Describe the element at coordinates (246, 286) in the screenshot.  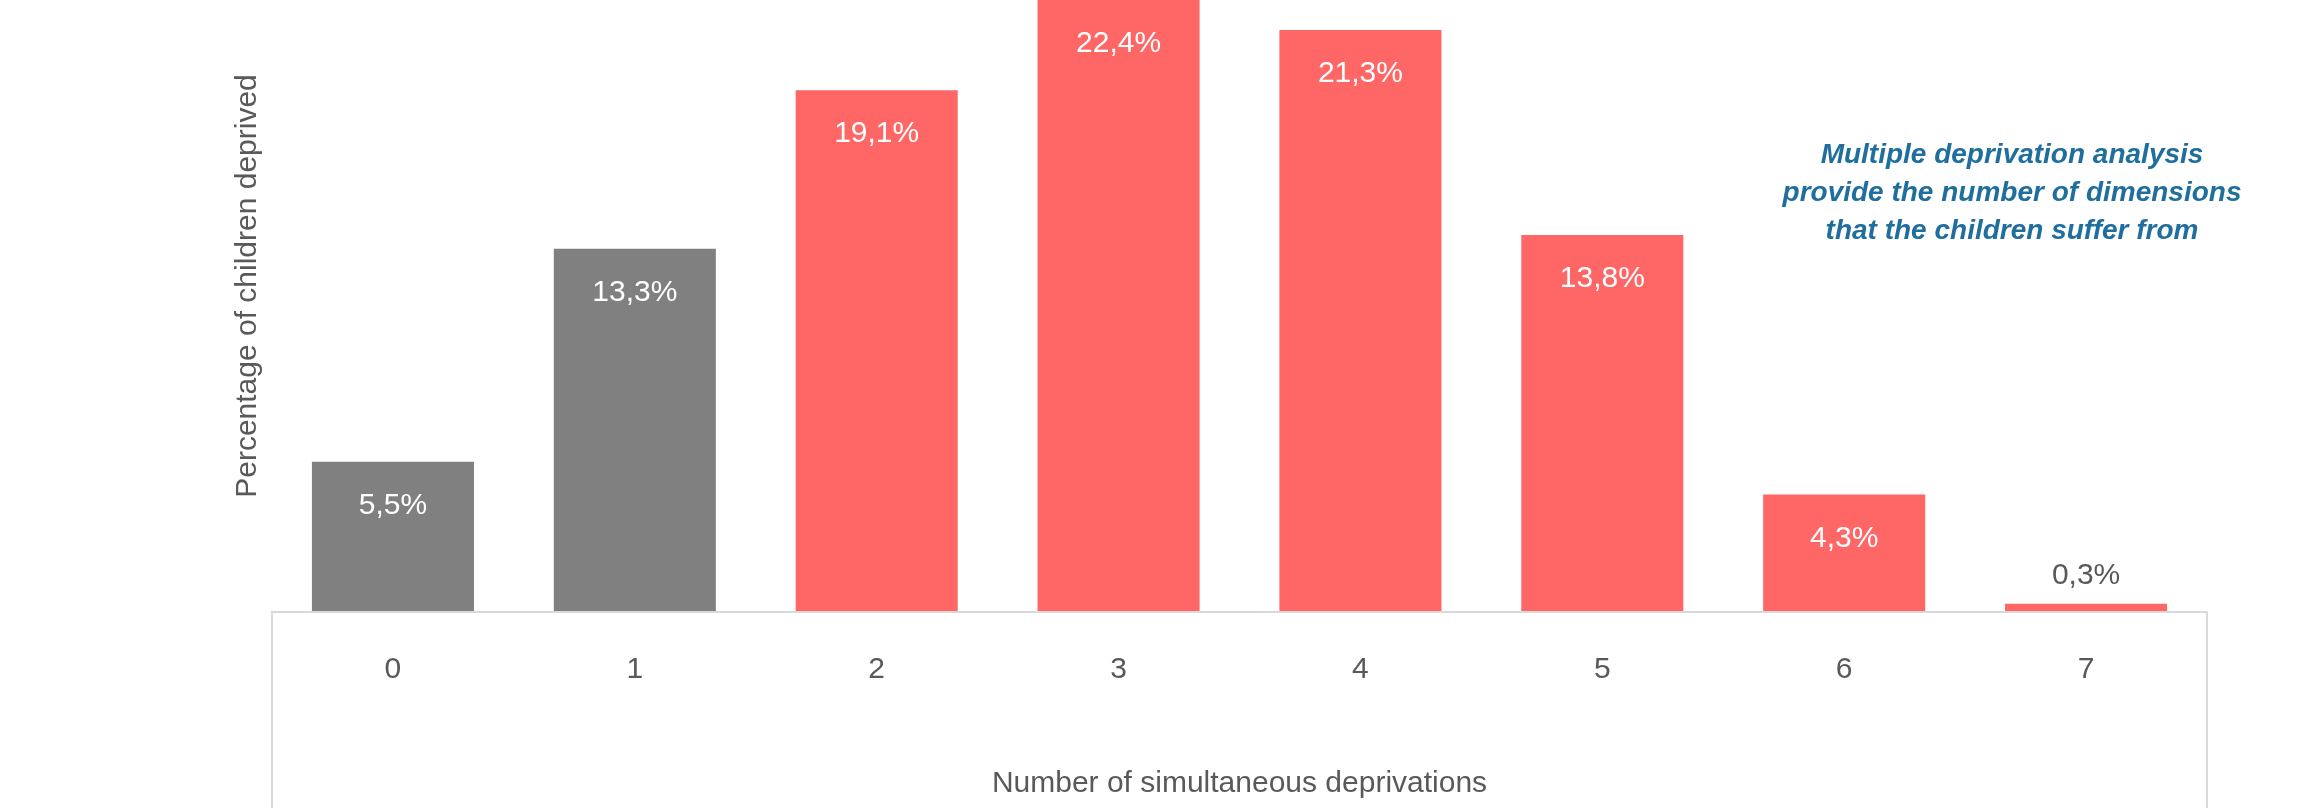
I see `y-axis-title: Percentage of children deprived` at that location.